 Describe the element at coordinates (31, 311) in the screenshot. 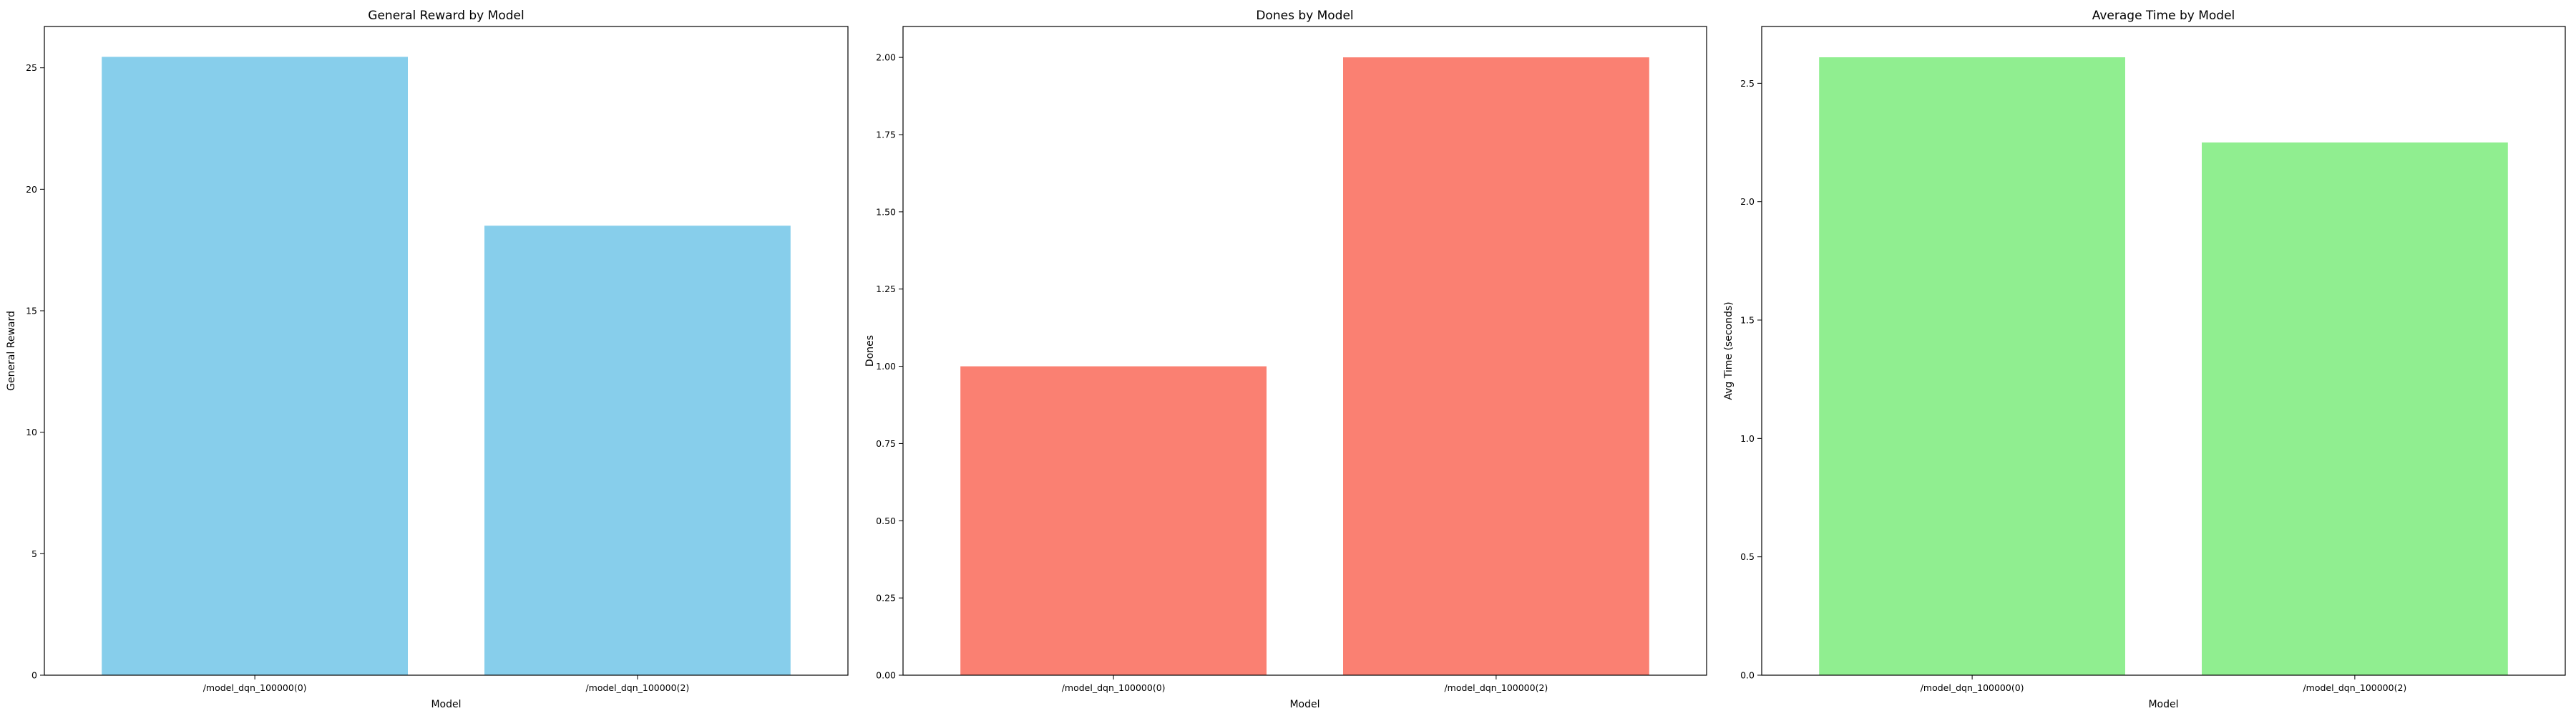

I see `y-tick-label: 15` at that location.